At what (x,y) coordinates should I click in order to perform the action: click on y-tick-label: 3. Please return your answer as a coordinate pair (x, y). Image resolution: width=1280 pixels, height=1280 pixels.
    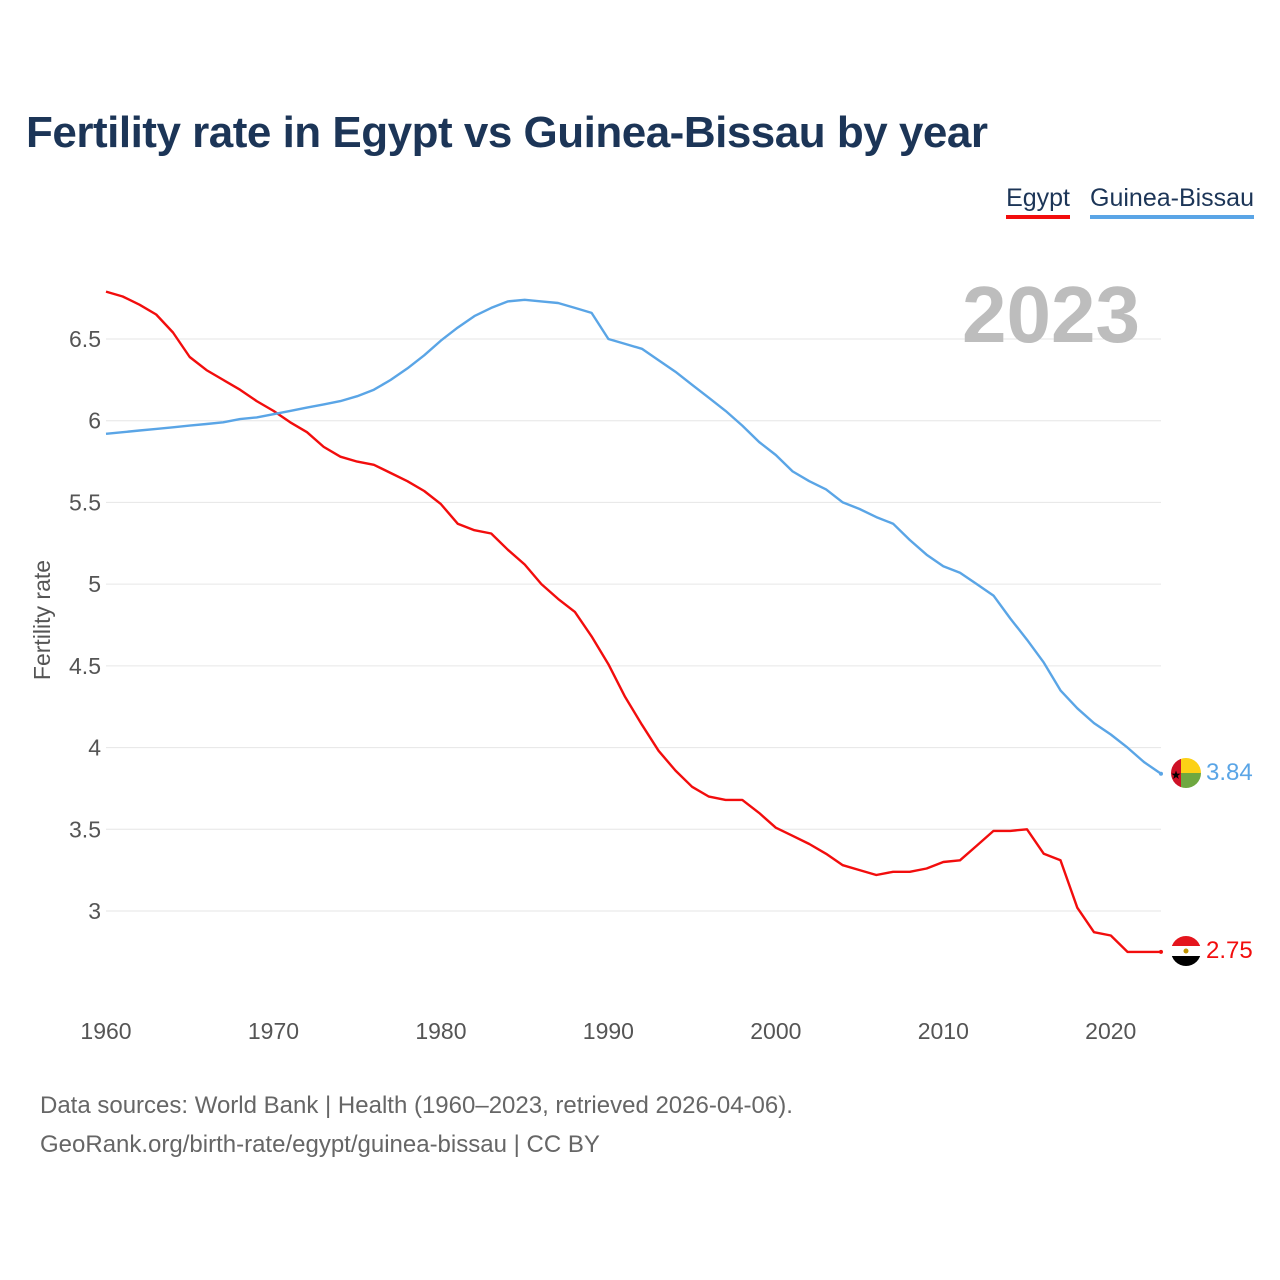
    Looking at the image, I should click on (94, 911).